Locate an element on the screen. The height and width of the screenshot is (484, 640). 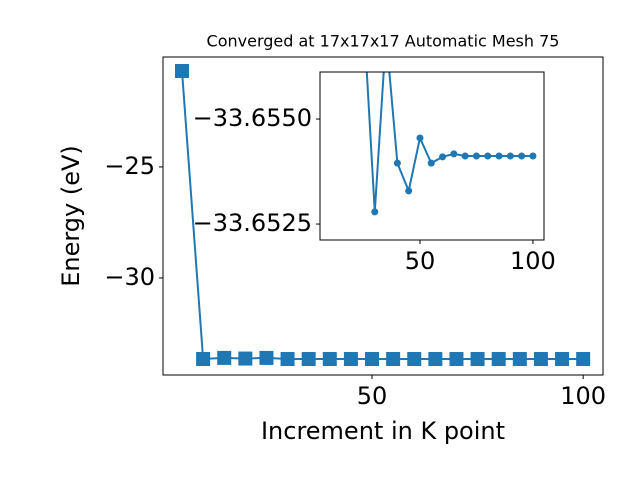
y-axis-label: Energy (eV) is located at coordinates (71, 216).